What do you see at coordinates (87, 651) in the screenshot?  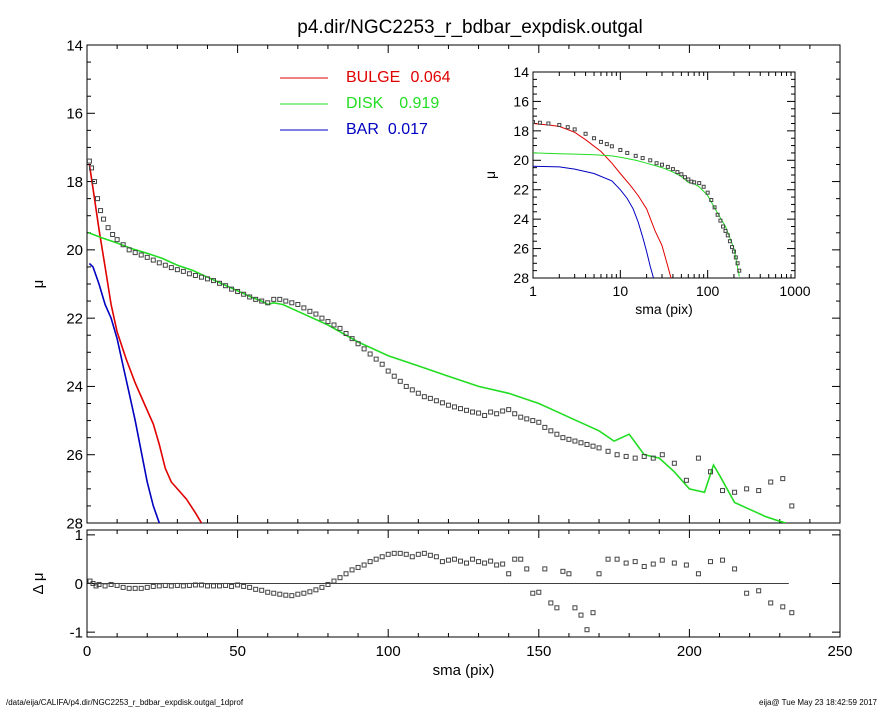 I see `x-tick-label: 0` at bounding box center [87, 651].